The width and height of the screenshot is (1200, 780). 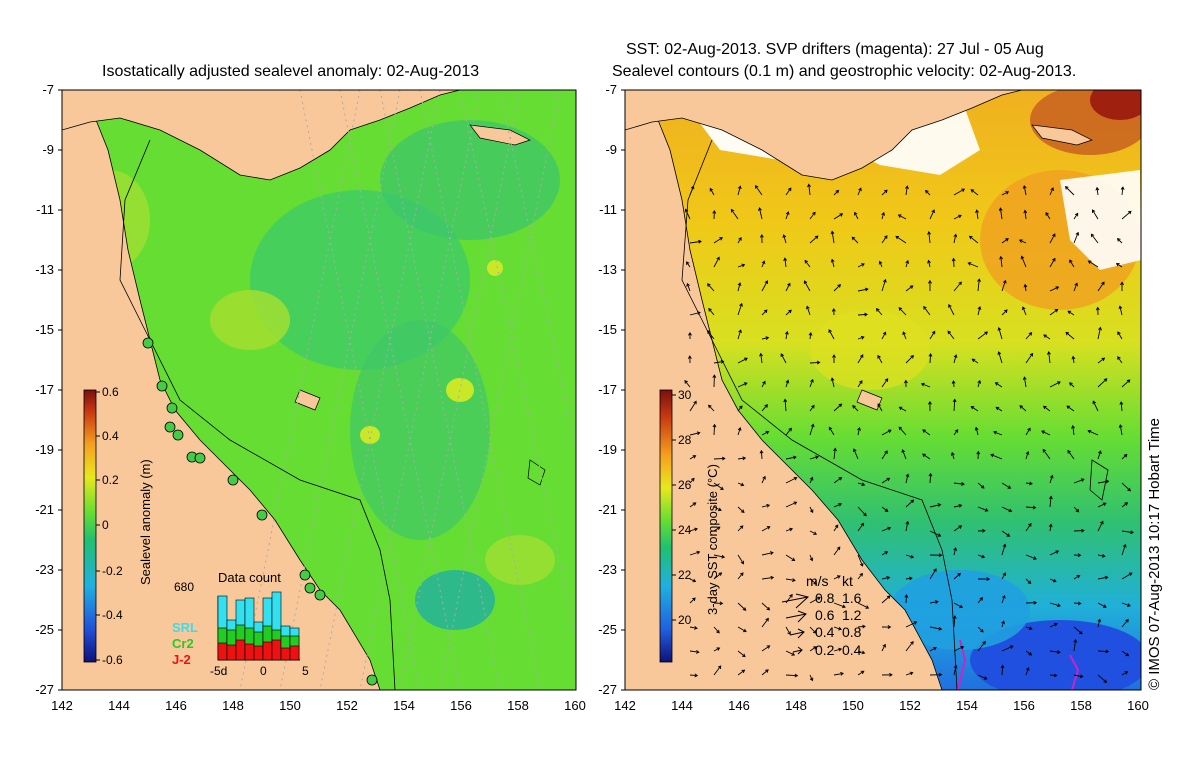 What do you see at coordinates (110, 392) in the screenshot?
I see `left-colorbar-tick: 0.6` at bounding box center [110, 392].